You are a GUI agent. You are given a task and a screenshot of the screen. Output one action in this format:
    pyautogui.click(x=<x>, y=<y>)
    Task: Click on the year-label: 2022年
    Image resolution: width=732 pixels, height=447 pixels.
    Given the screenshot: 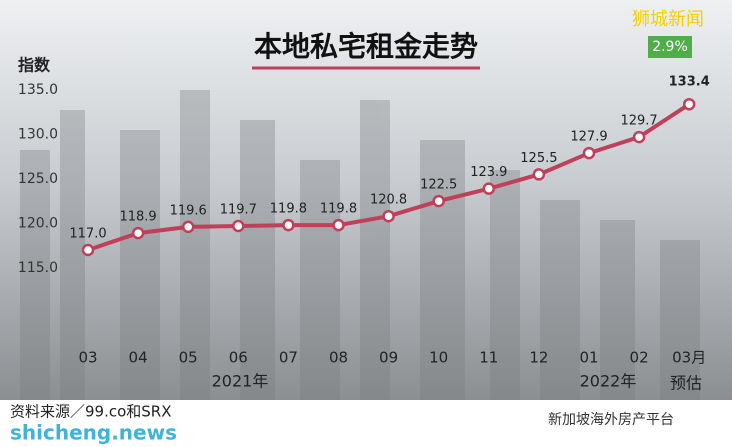 What is the action you would take?
    pyautogui.click(x=608, y=381)
    